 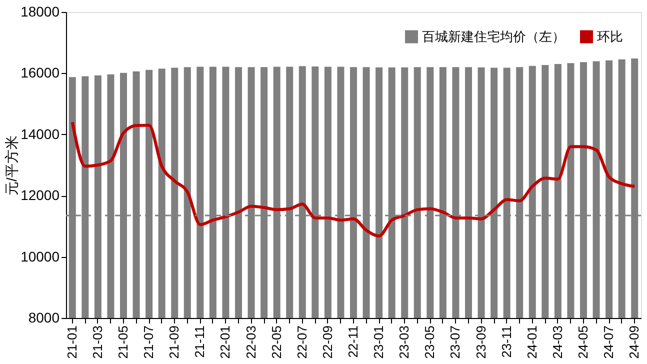 What do you see at coordinates (532, 342) in the screenshot?
I see `x-tick-label: 24-01` at bounding box center [532, 342].